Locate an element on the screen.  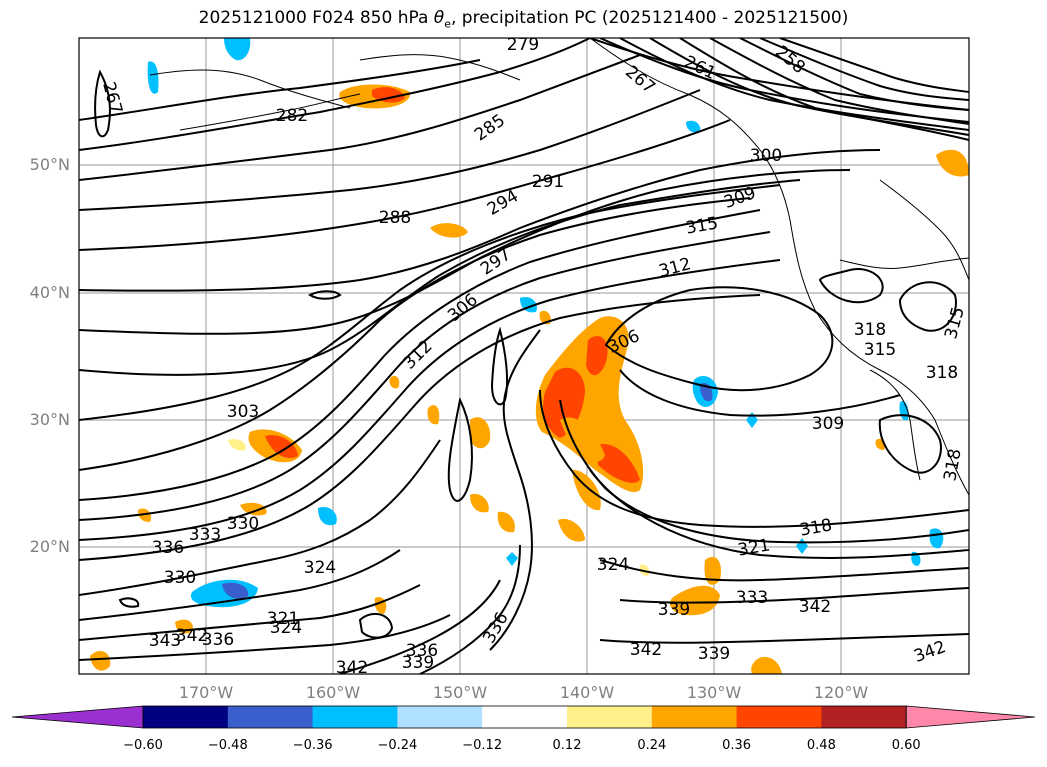
contour-label: 288 is located at coordinates (395, 218).